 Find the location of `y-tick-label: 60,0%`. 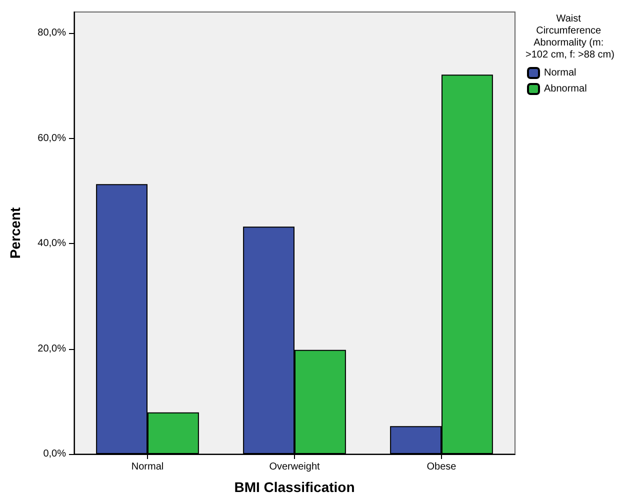

y-tick-label: 60,0% is located at coordinates (52, 138).